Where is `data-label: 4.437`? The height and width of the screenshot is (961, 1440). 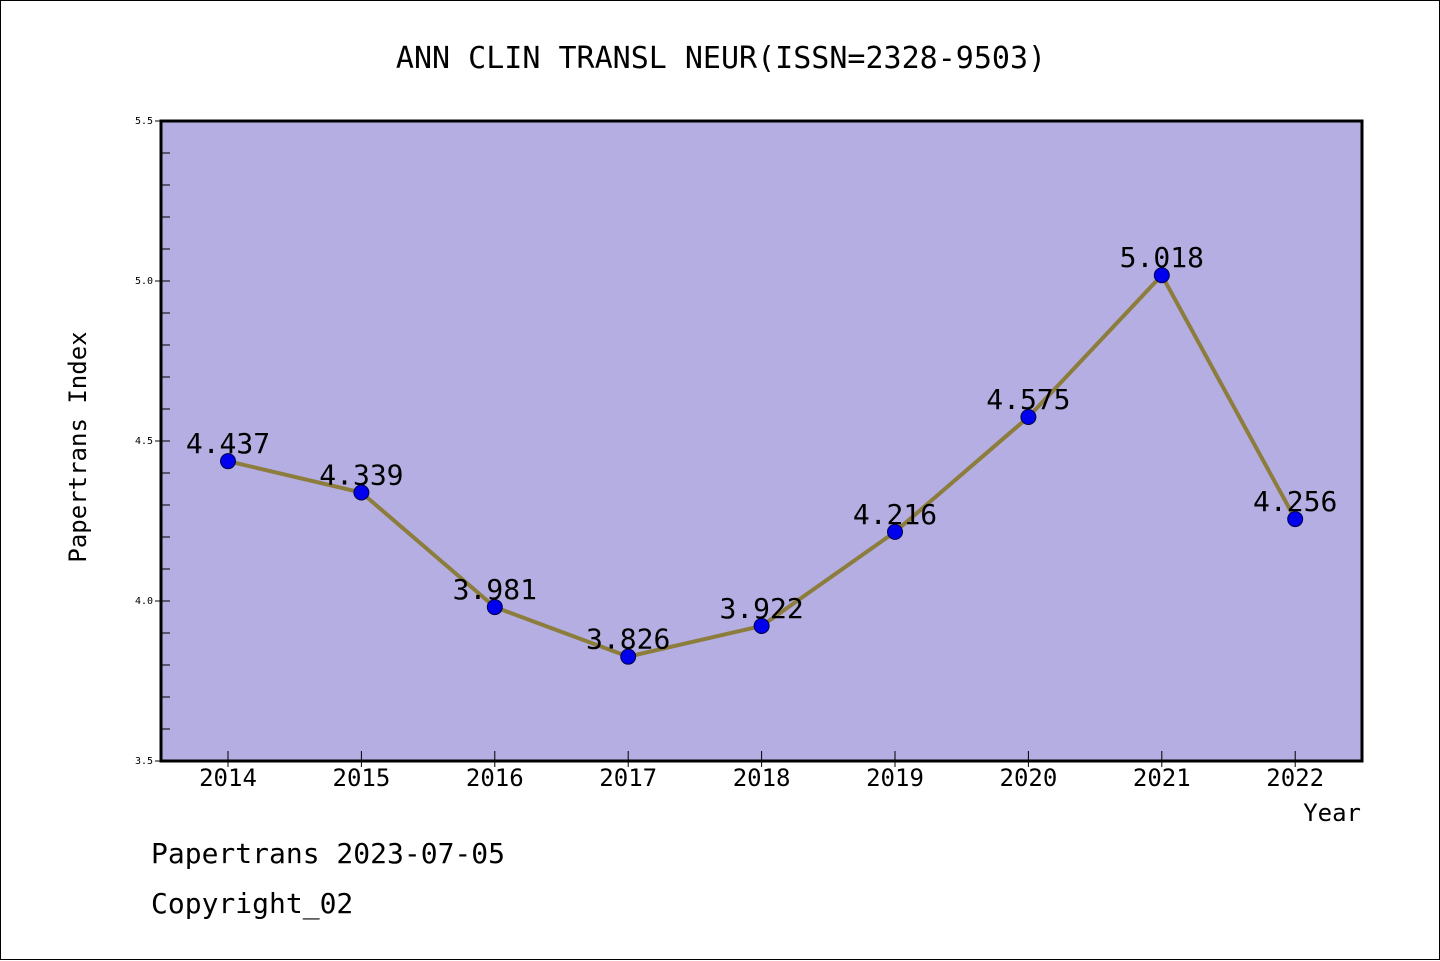 data-label: 4.437 is located at coordinates (228, 443).